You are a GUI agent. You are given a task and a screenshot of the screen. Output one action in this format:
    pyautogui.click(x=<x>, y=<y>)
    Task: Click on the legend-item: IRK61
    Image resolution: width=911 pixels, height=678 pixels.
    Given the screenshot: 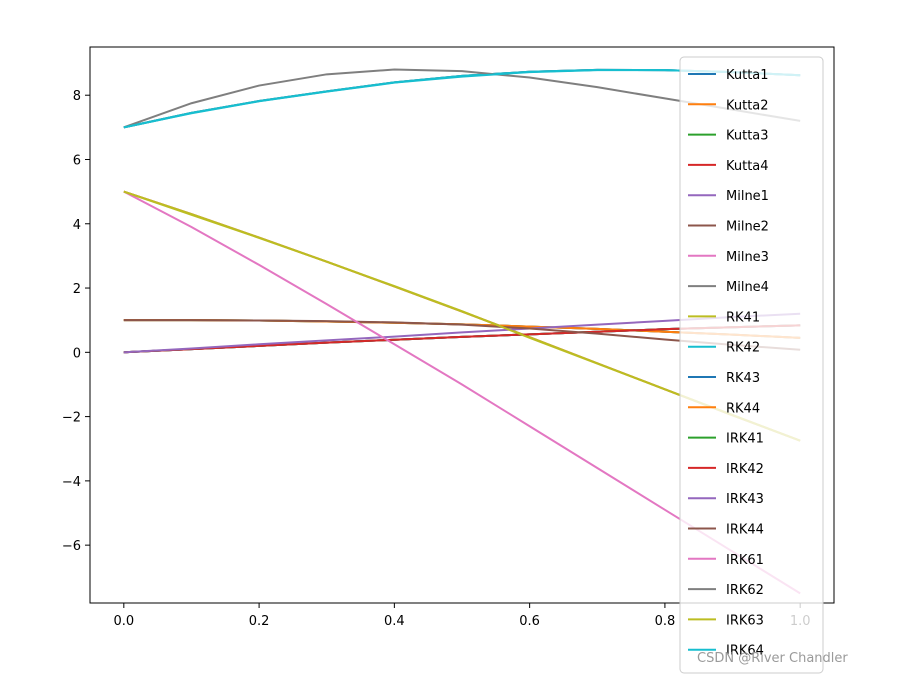 What is the action you would take?
    pyautogui.click(x=726, y=560)
    